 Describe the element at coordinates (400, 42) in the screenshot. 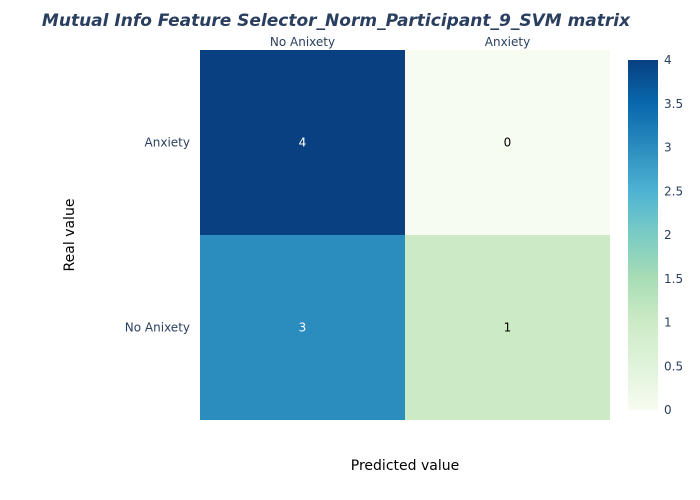

I see `x-axis-ticks: No Anixety Anxiety` at that location.